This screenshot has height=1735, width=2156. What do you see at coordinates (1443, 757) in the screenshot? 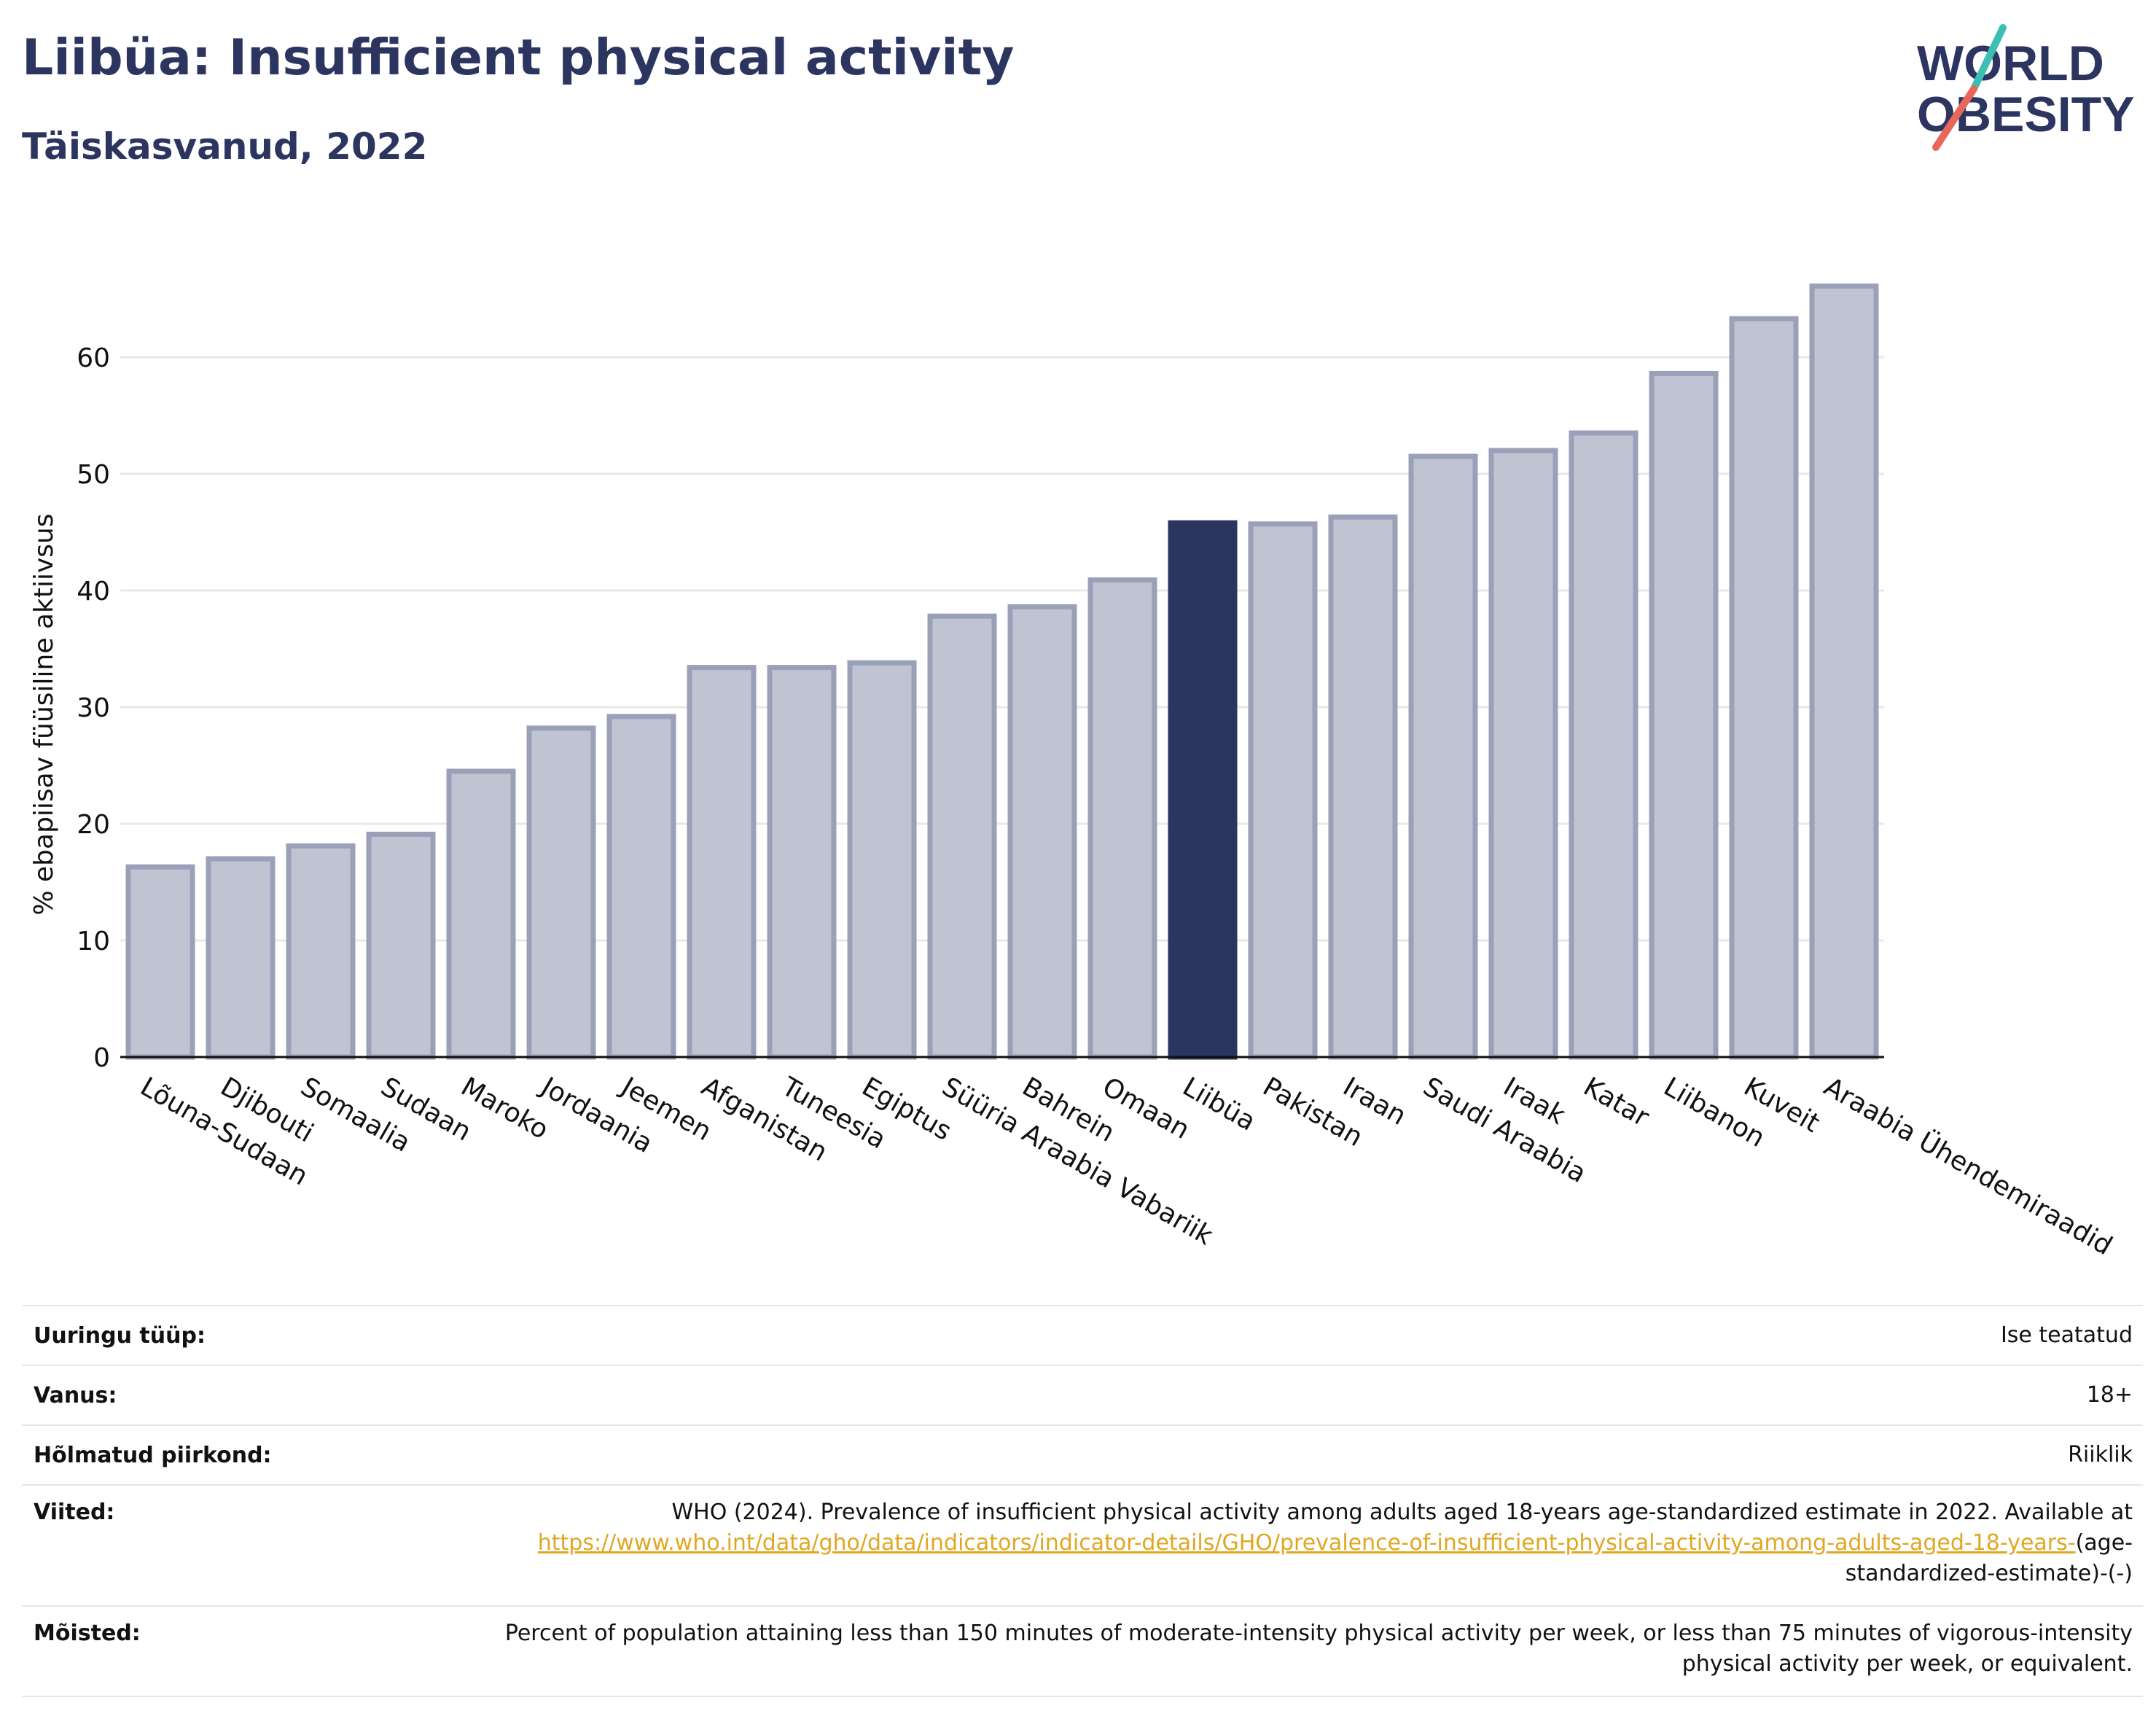
I see `bar-saudi-araabia` at bounding box center [1443, 757].